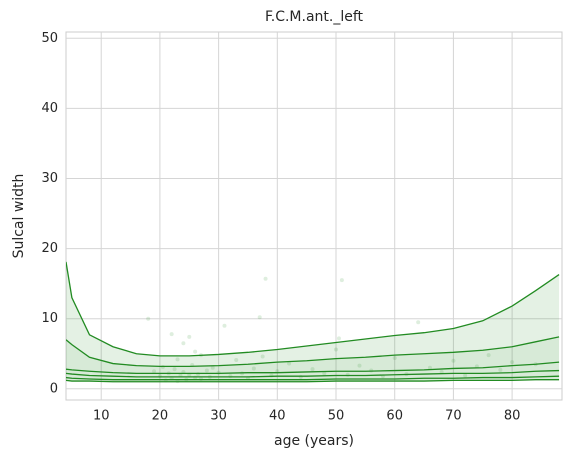 The height and width of the screenshot is (463, 572). I want to click on x-tick-label: 20, so click(160, 416).